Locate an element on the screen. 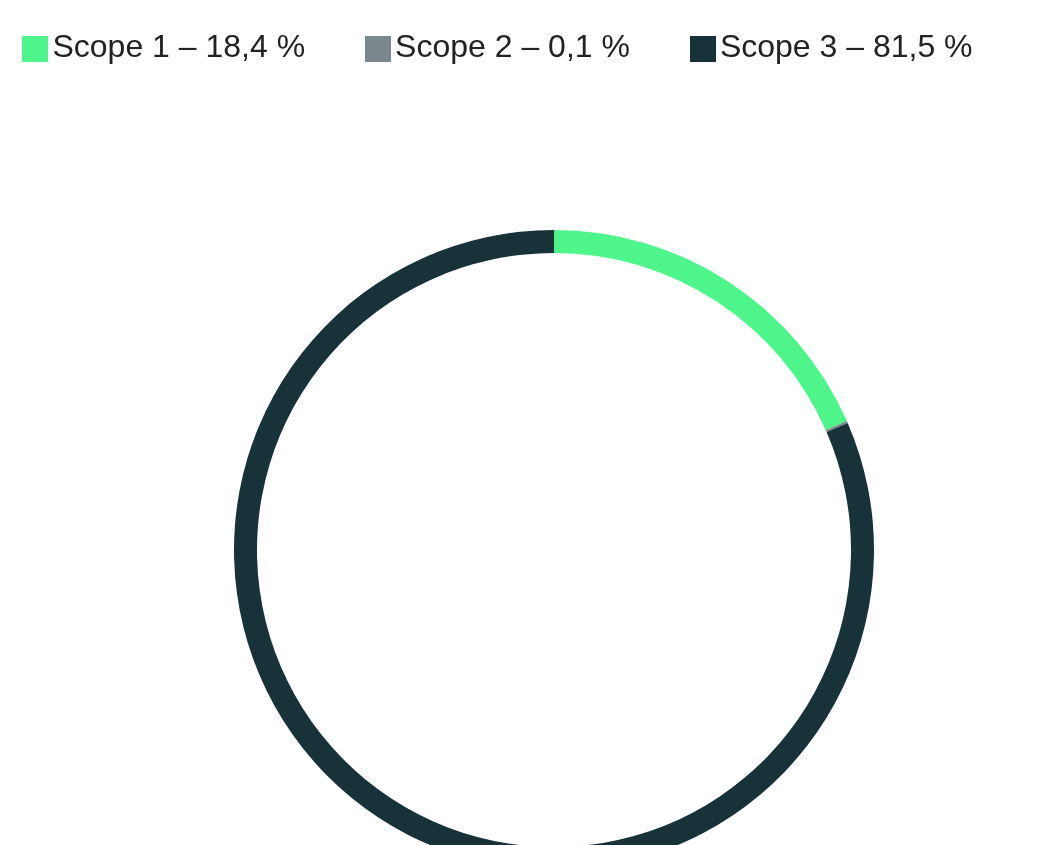 The height and width of the screenshot is (845, 1055). legend-label: Scope 3 – 81,5 % is located at coordinates (846, 46).